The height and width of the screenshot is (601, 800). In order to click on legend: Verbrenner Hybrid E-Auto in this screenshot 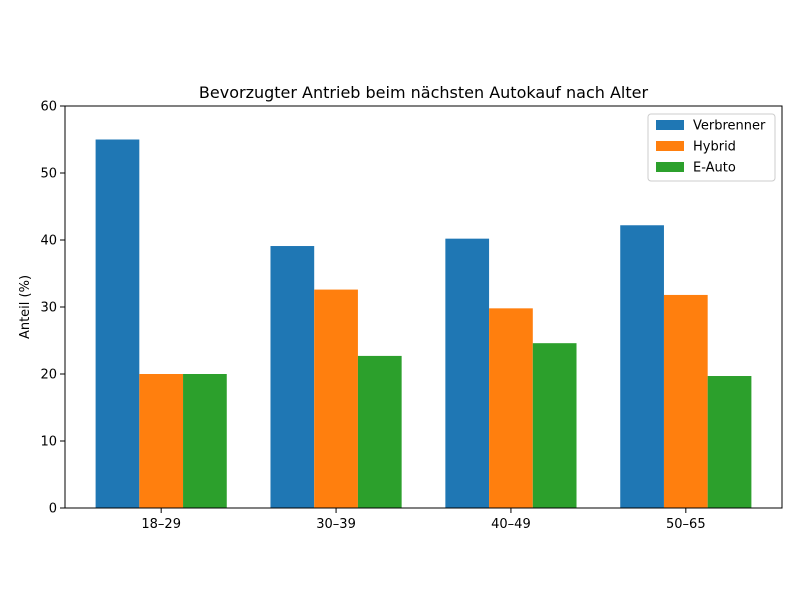, I will do `click(711, 147)`.